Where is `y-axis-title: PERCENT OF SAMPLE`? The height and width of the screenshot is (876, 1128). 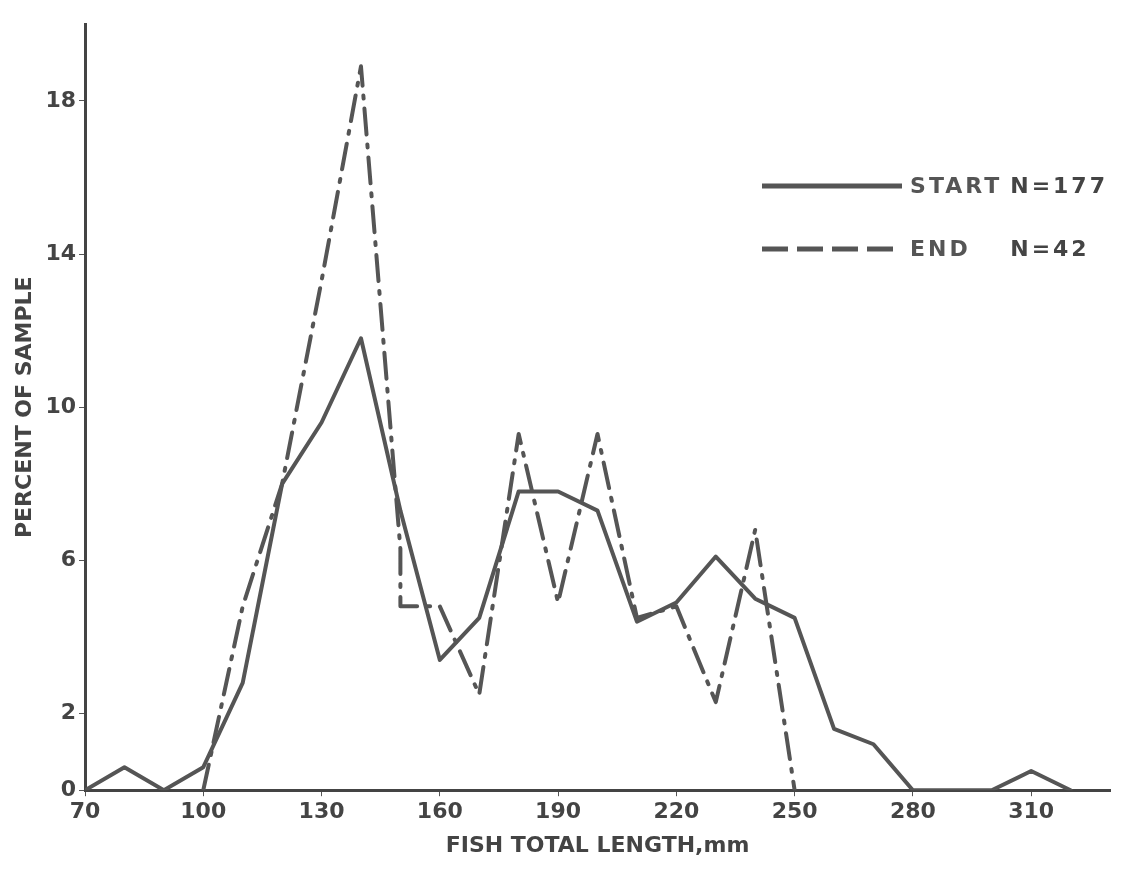 y-axis-title: PERCENT OF SAMPLE is located at coordinates (23, 407).